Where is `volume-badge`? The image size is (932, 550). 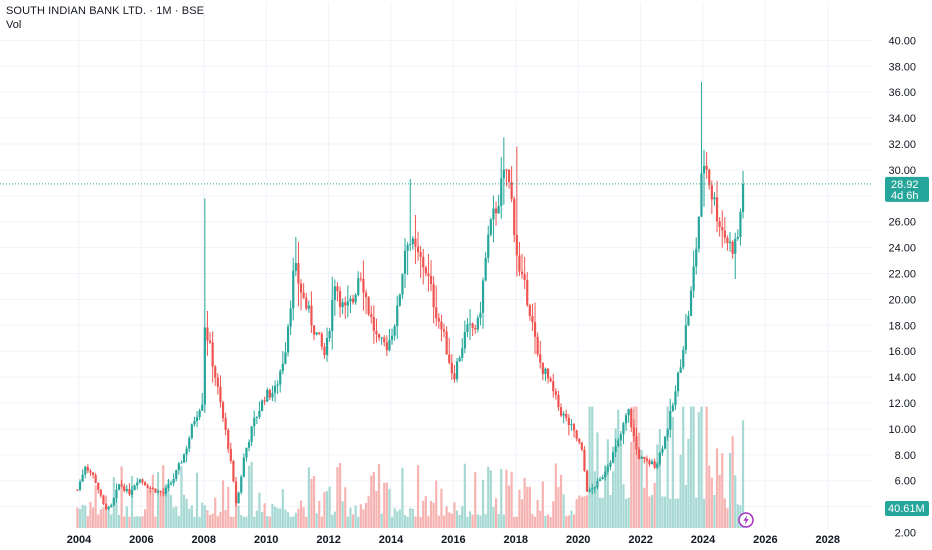 volume-badge is located at coordinates (907, 508).